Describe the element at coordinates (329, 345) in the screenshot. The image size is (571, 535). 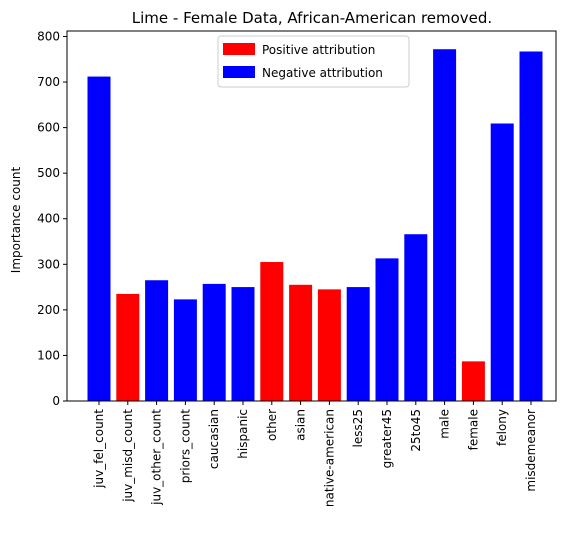
I see `bar-native-american` at that location.